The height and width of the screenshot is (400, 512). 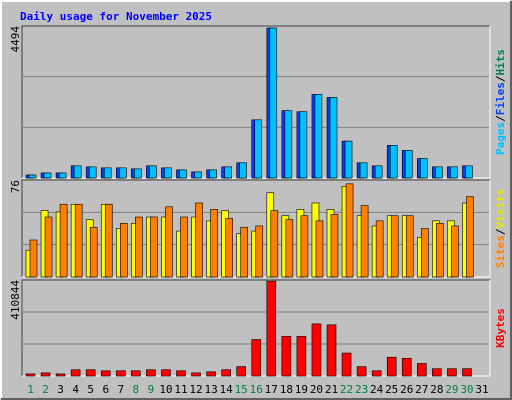 What do you see at coordinates (195, 389) in the screenshot?
I see `x-tick-label: 12` at bounding box center [195, 389].